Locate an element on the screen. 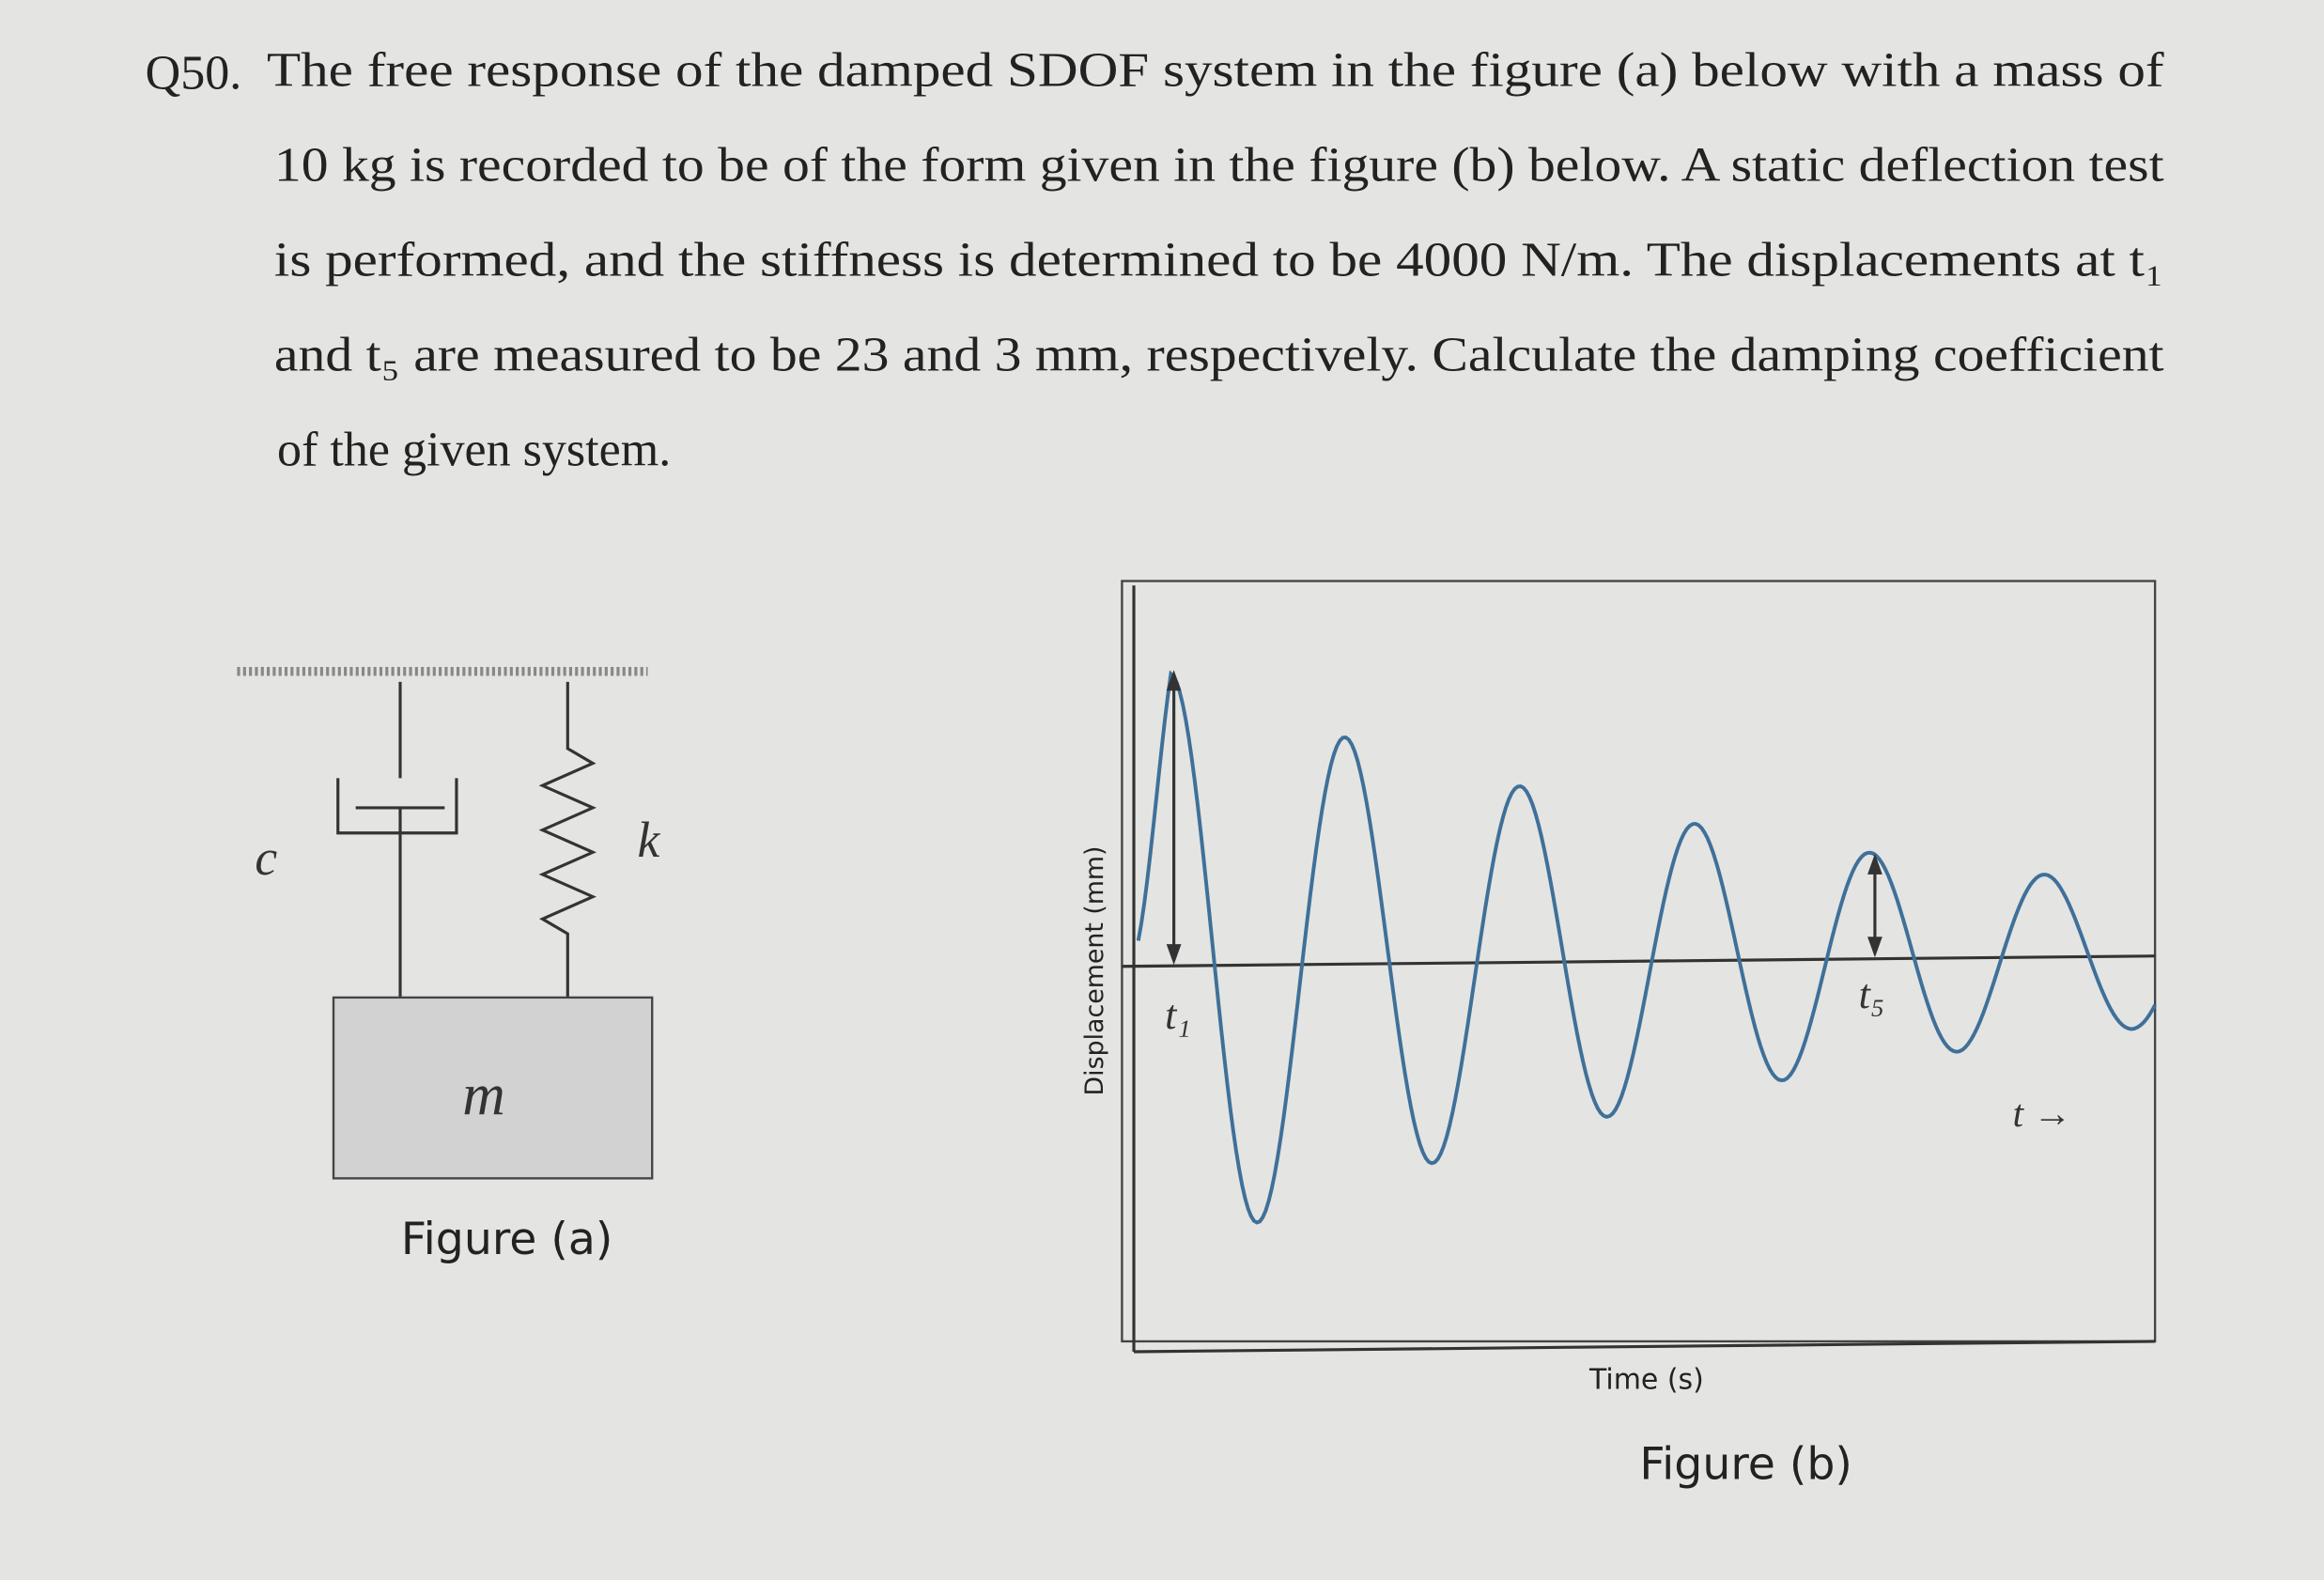 The height and width of the screenshot is (1580, 2324). t1-label: t₁ is located at coordinates (1178, 1015).